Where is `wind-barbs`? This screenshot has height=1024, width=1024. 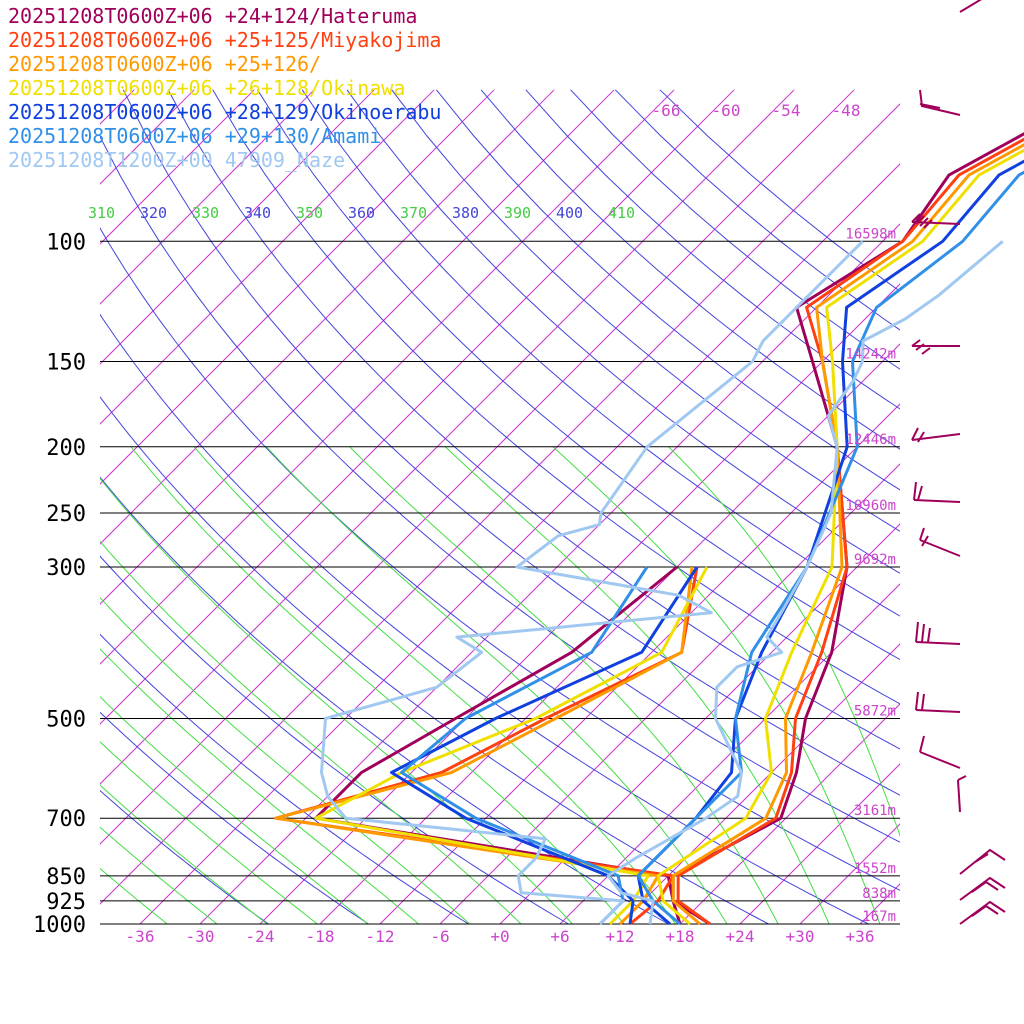
wind-barbs is located at coordinates (958, 462).